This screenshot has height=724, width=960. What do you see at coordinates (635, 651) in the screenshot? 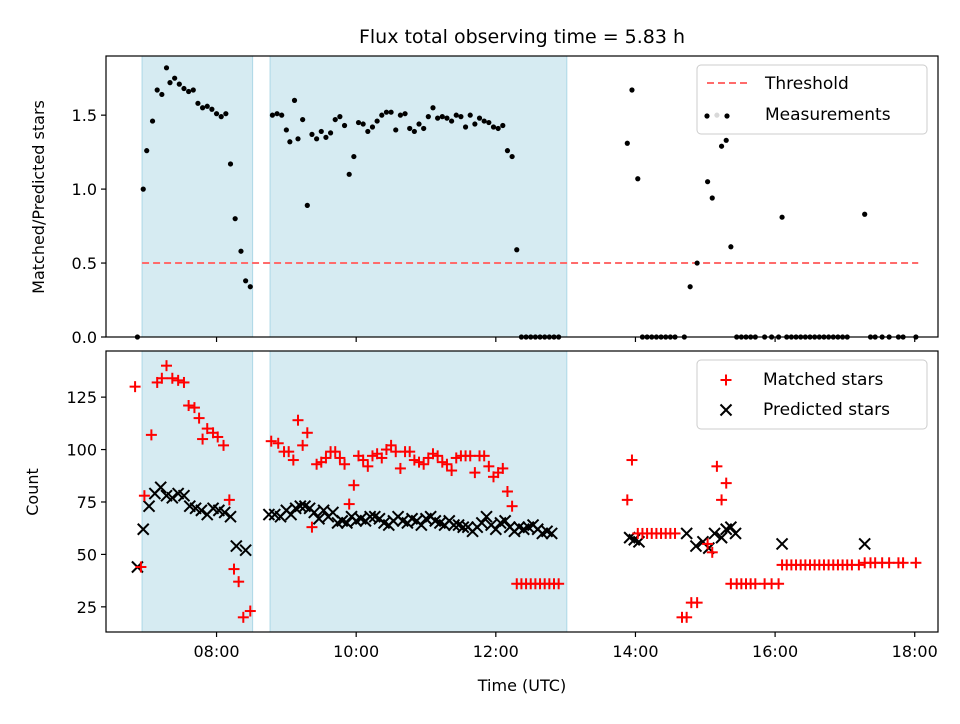
I see `x-tick-label: 14:00` at bounding box center [635, 651].